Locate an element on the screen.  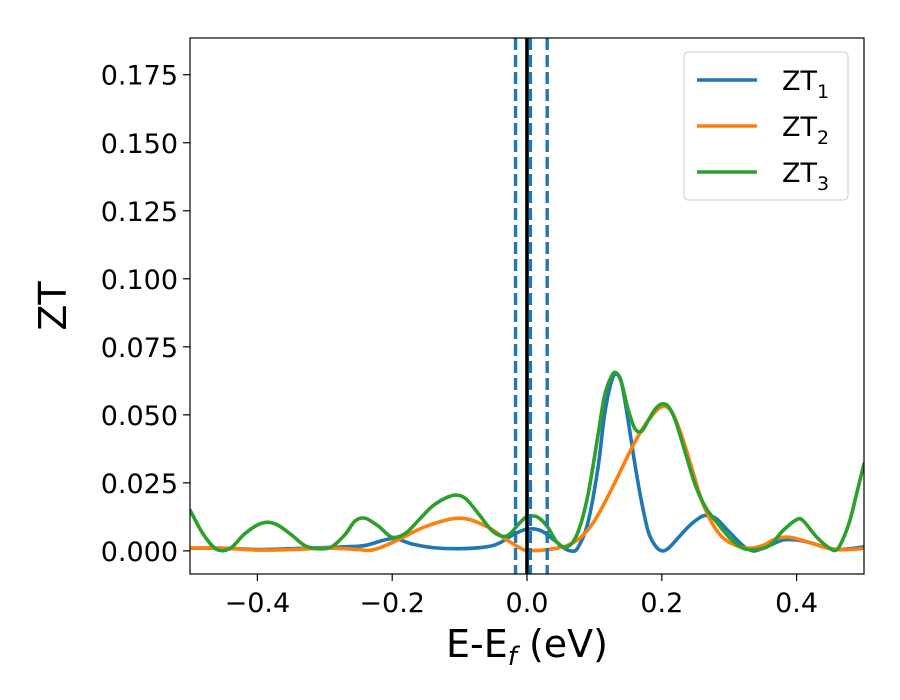
legend-label-zt1: ZT1 is located at coordinates (805, 84).